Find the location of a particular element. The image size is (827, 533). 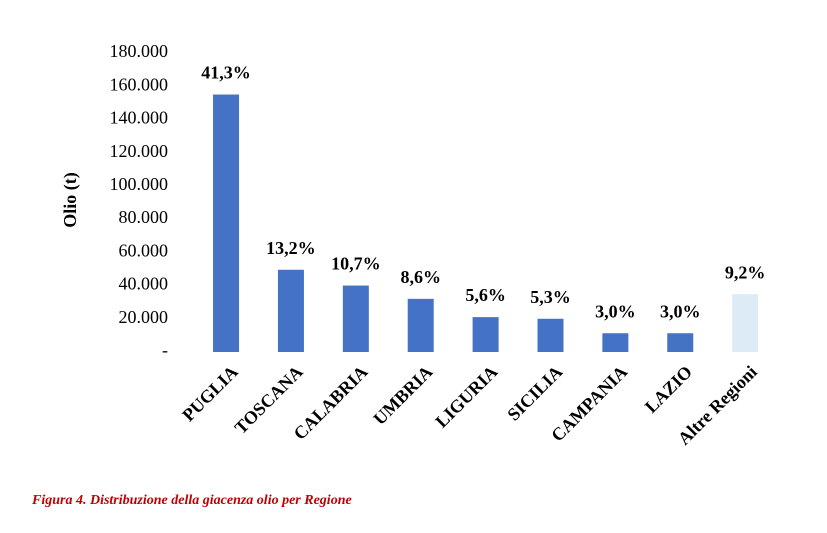

data-label: 5,3% is located at coordinates (550, 297).